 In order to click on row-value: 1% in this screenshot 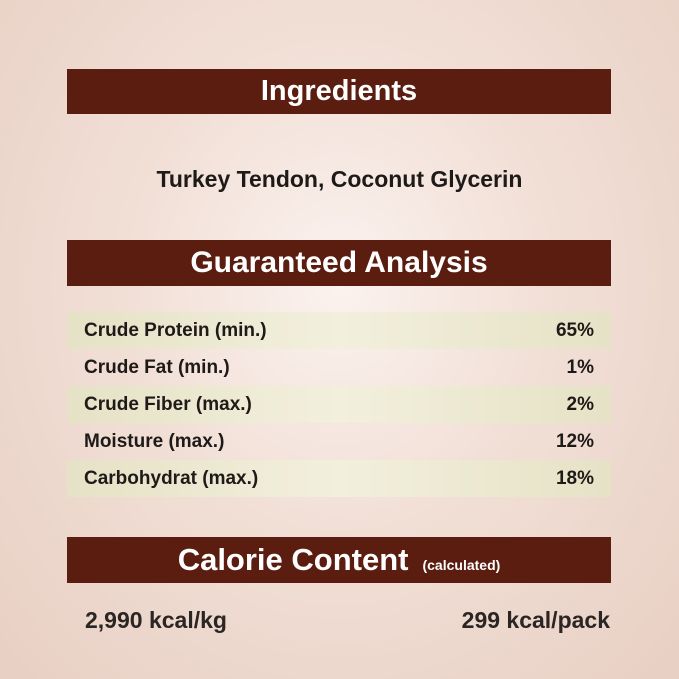, I will do `click(580, 367)`.